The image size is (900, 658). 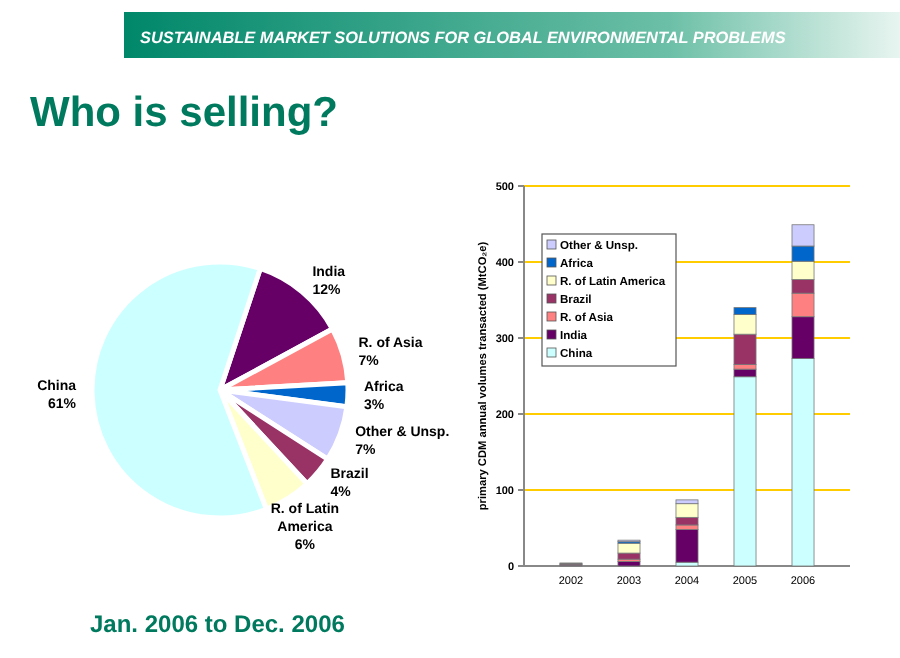 What do you see at coordinates (218, 624) in the screenshot?
I see `text: Jan. 2006 to Dec. 2006` at bounding box center [218, 624].